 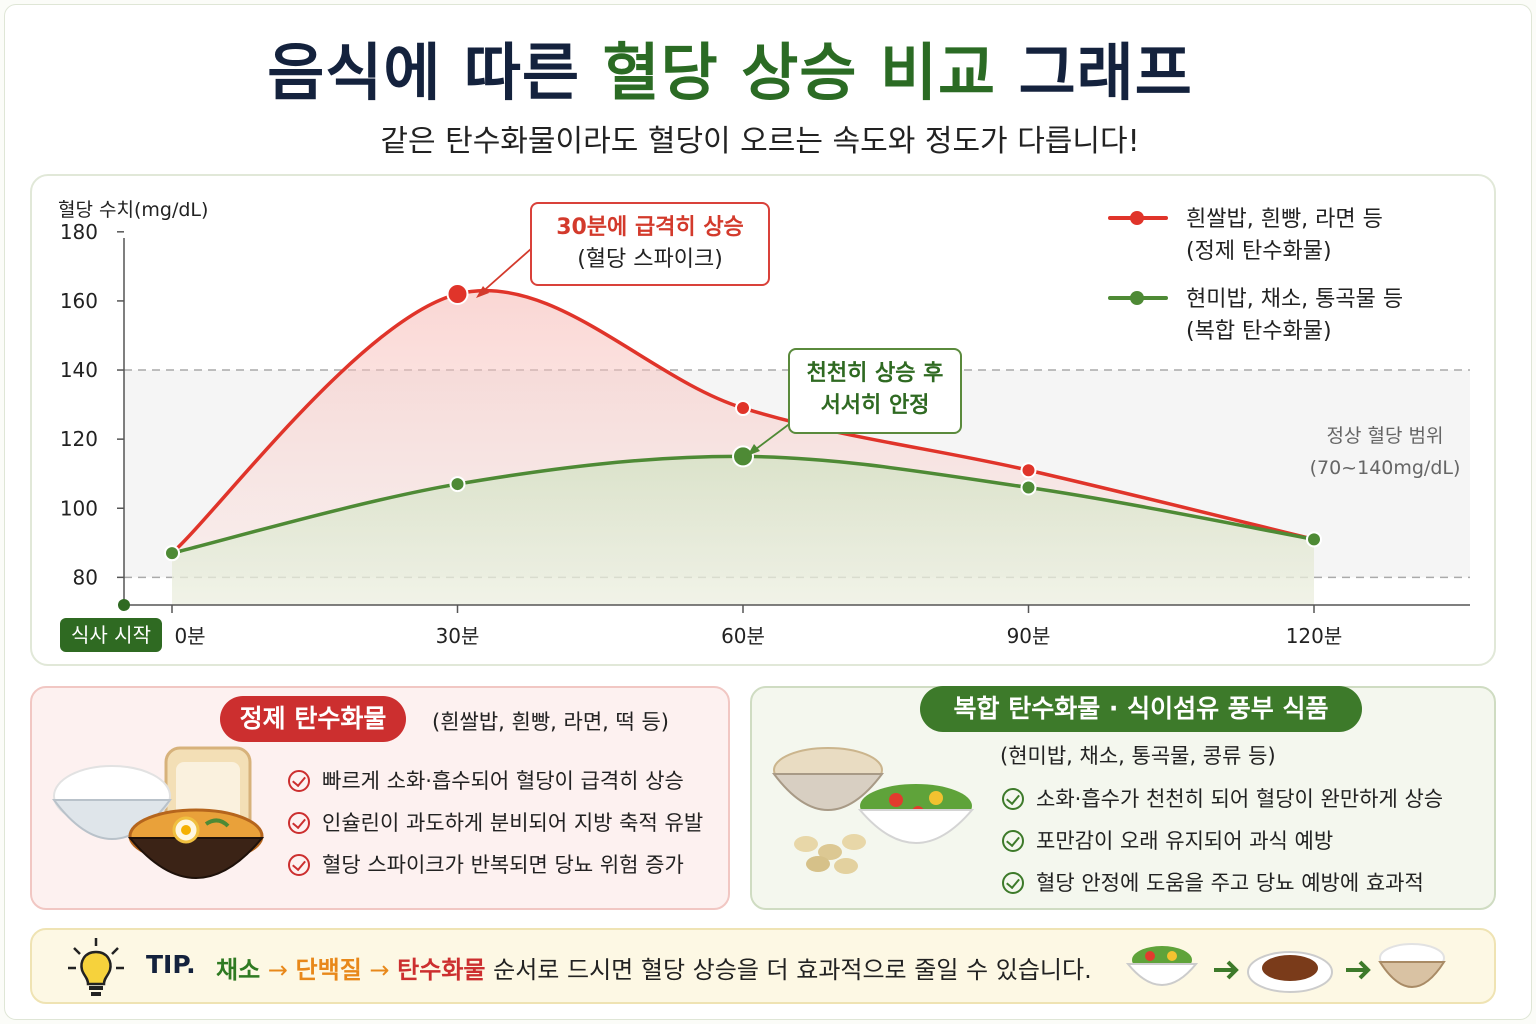 What do you see at coordinates (482, 292) in the screenshot?
I see `spike-callout-arrowhead` at bounding box center [482, 292].